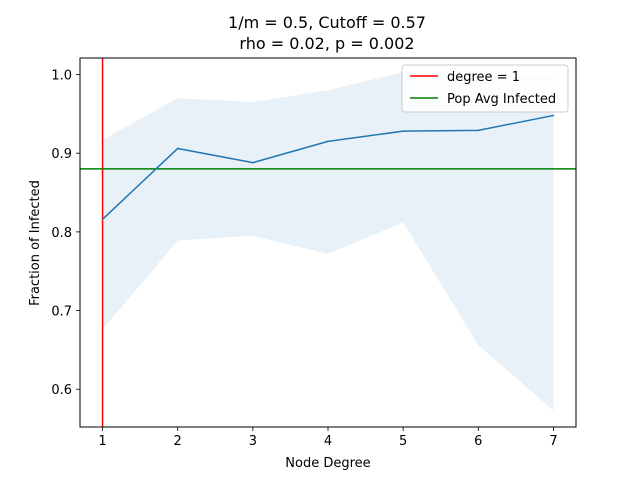  I want to click on y-tick-label: 1.0, so click(61, 76).